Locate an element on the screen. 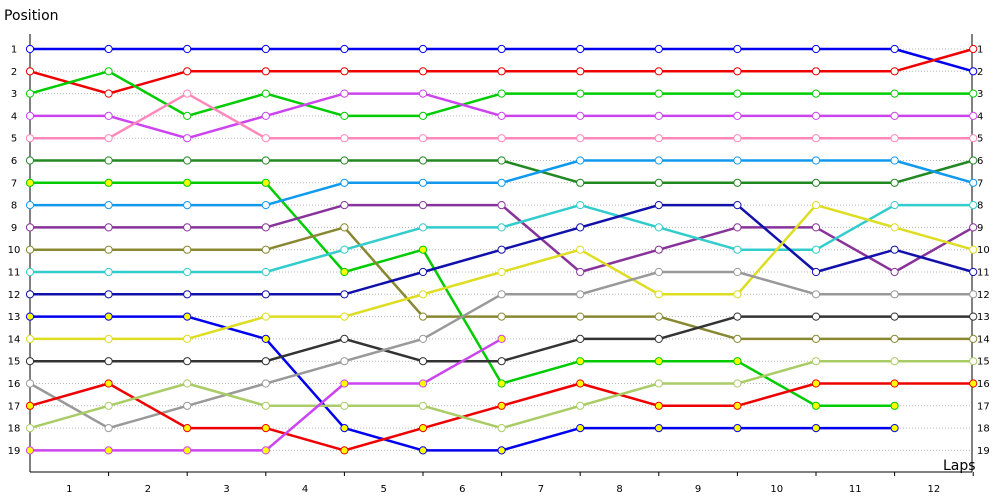  y-tick-label: 6 is located at coordinates (14, 161).